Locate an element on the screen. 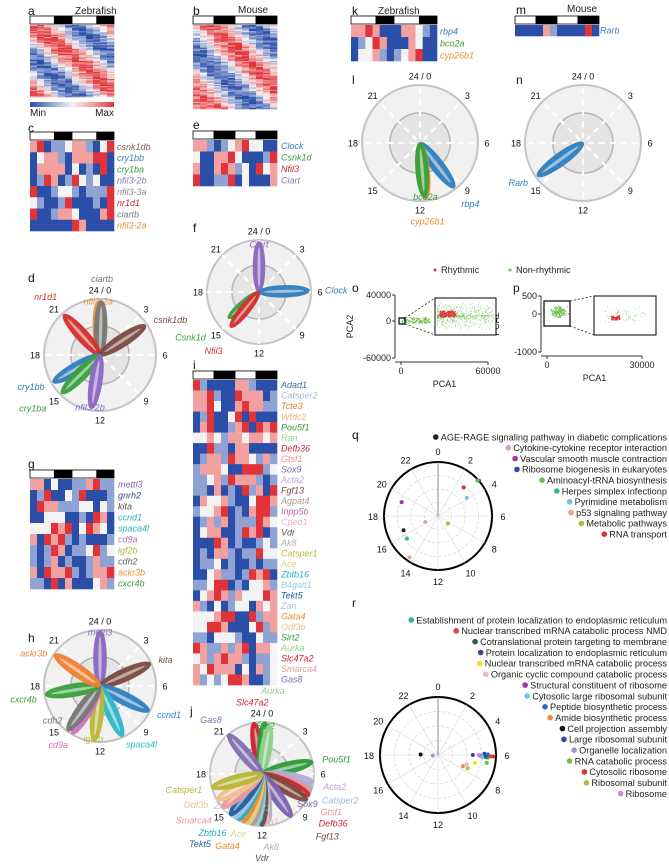 This screenshot has width=669, height=866. polar-gridspoke is located at coordinates (413, 769).